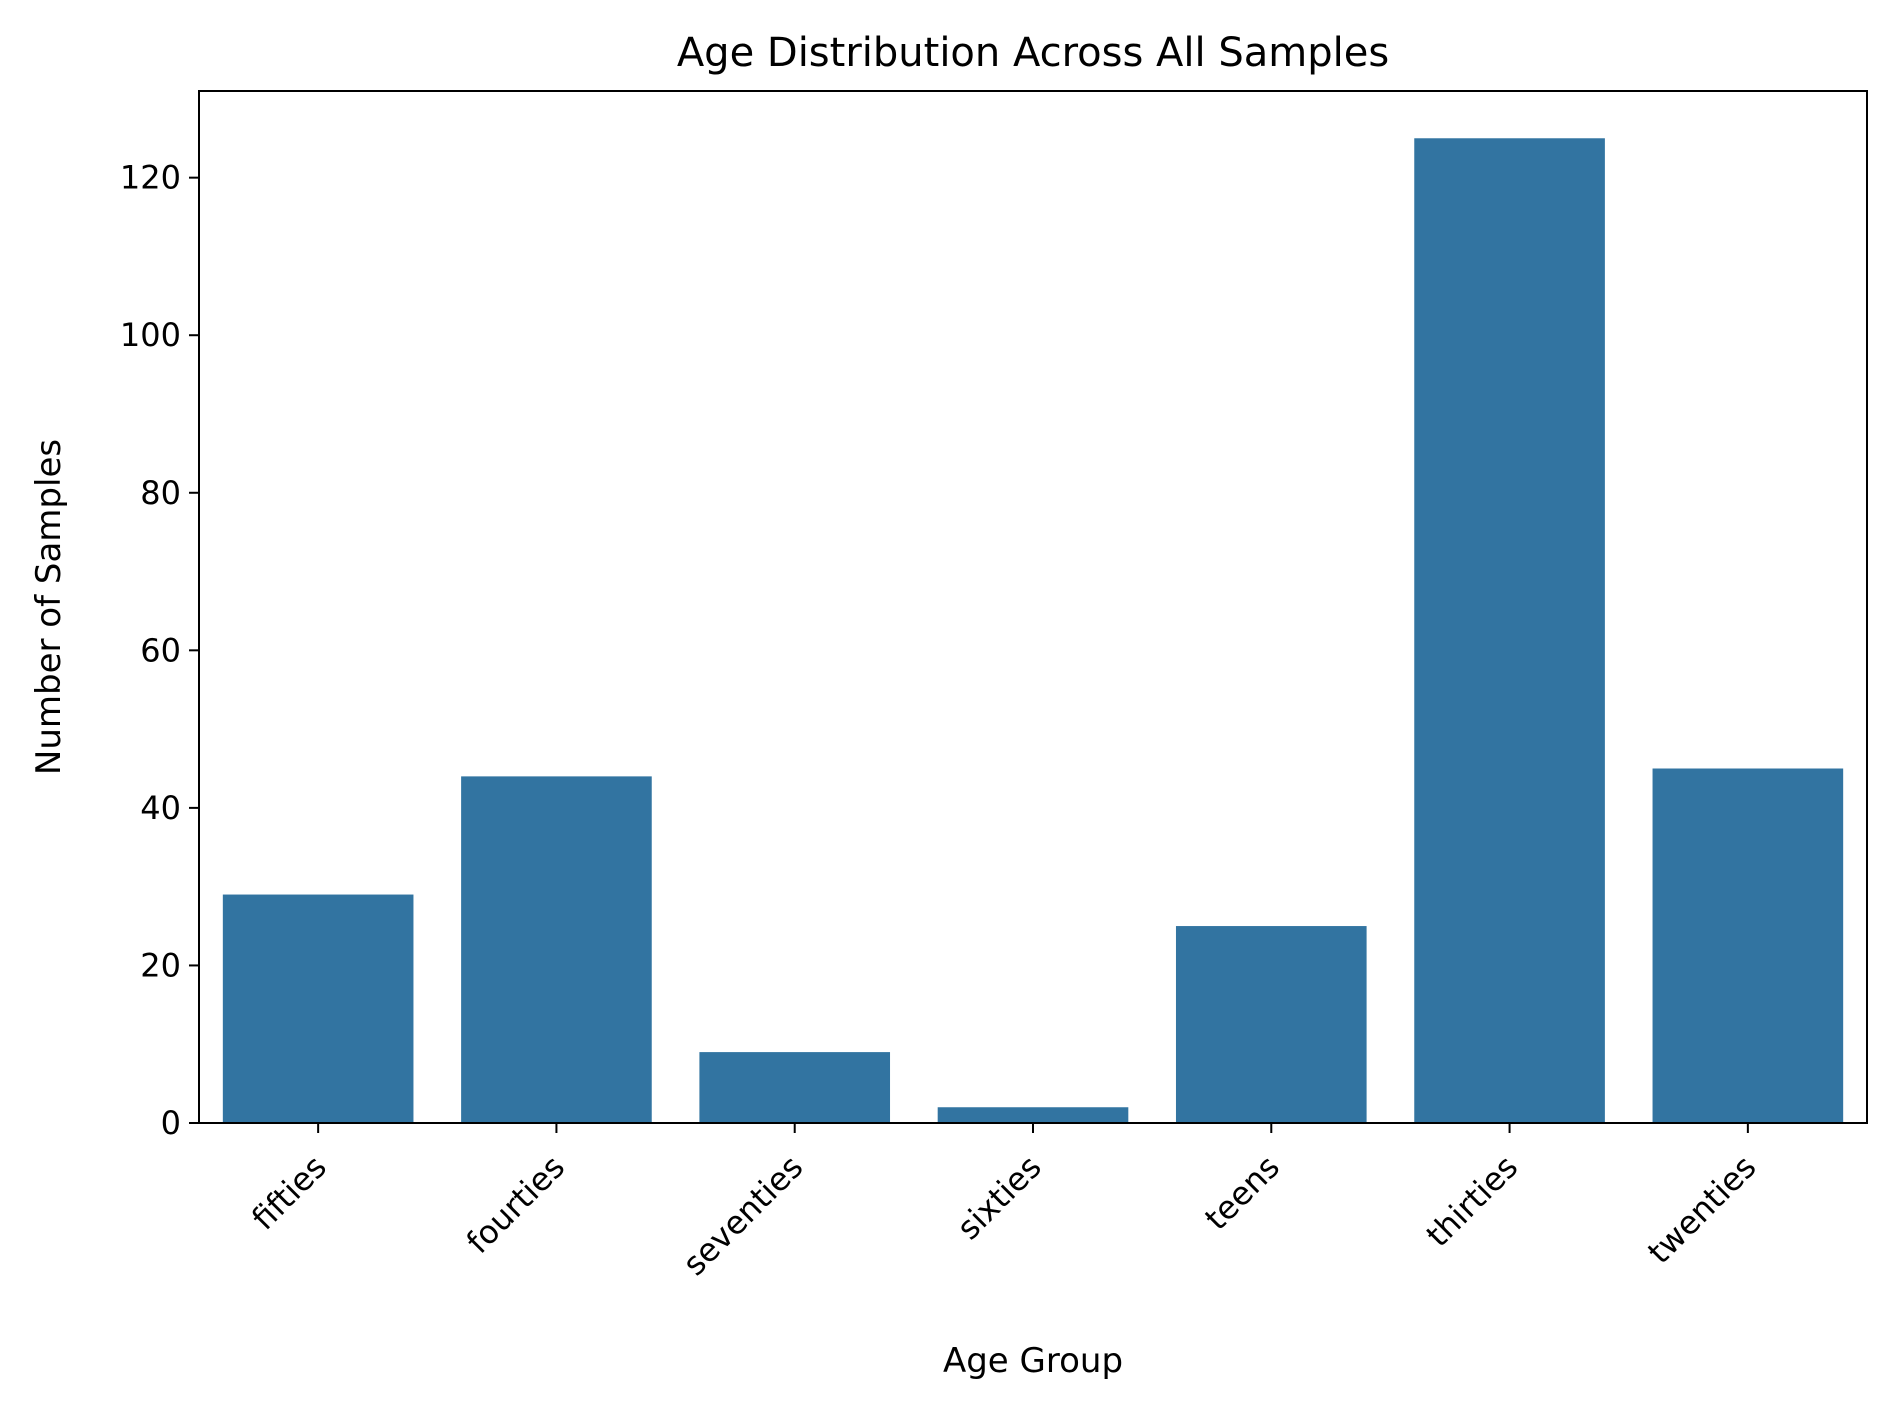 This screenshot has height=1406, width=1890. What do you see at coordinates (1701, 1209) in the screenshot?
I see `x-tick-label: twenties` at bounding box center [1701, 1209].